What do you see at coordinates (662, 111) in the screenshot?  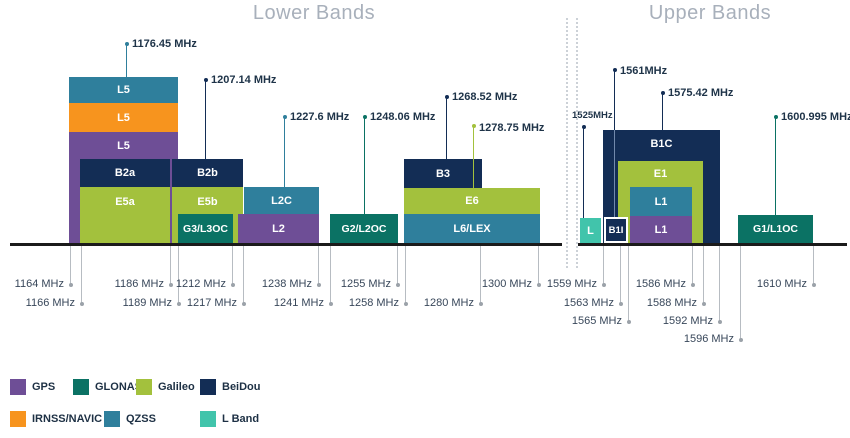 I see `marker-line-1575.42MHz` at bounding box center [662, 111].